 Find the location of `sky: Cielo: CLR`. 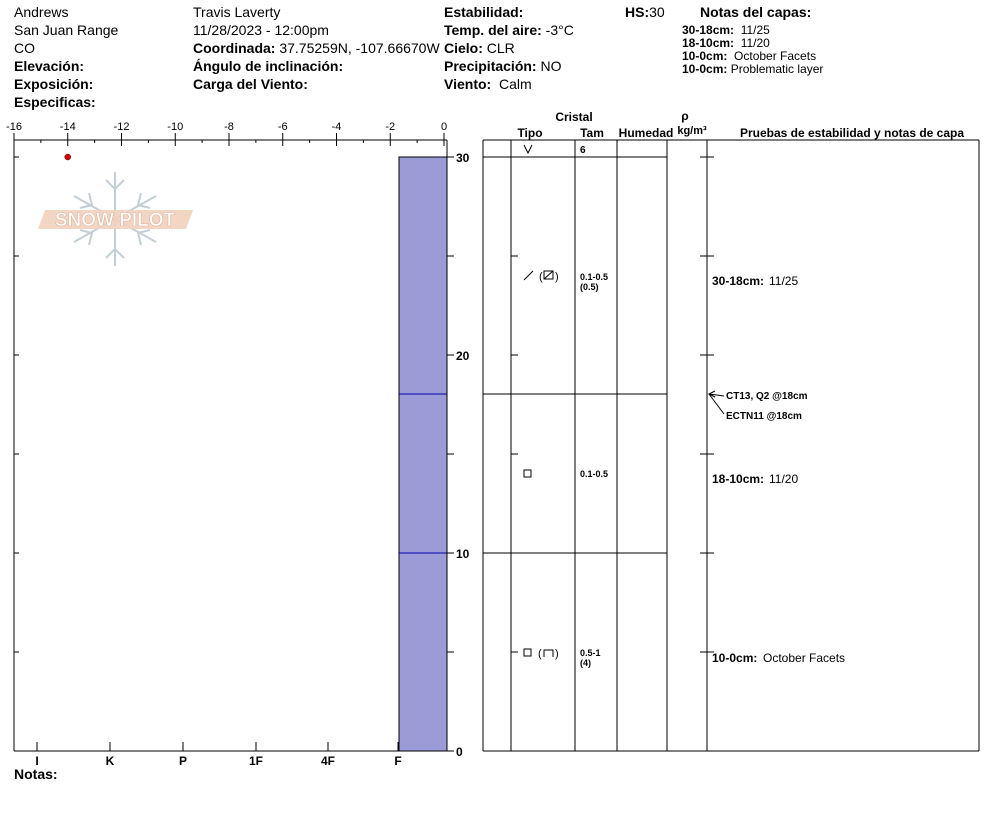

sky: Cielo: CLR is located at coordinates (479, 48).